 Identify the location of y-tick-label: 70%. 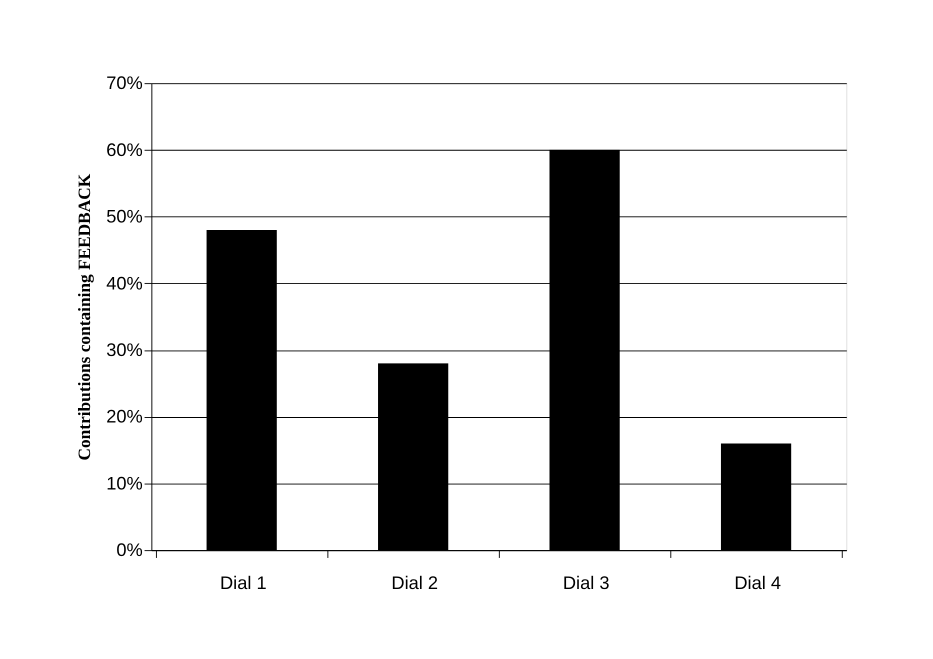
(124, 83).